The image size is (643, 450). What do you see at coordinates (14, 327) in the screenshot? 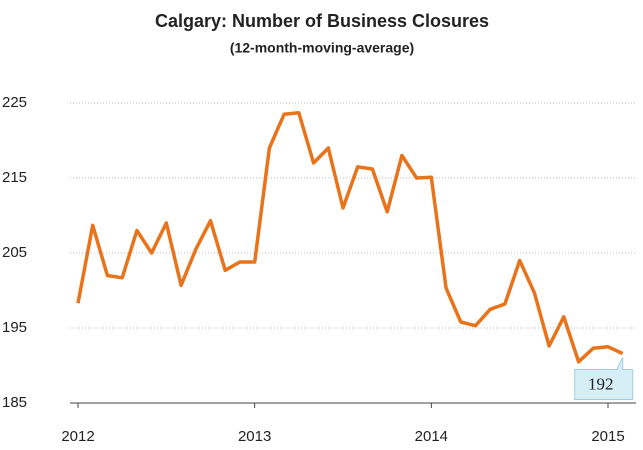
I see `y-tick-label: 195` at bounding box center [14, 327].